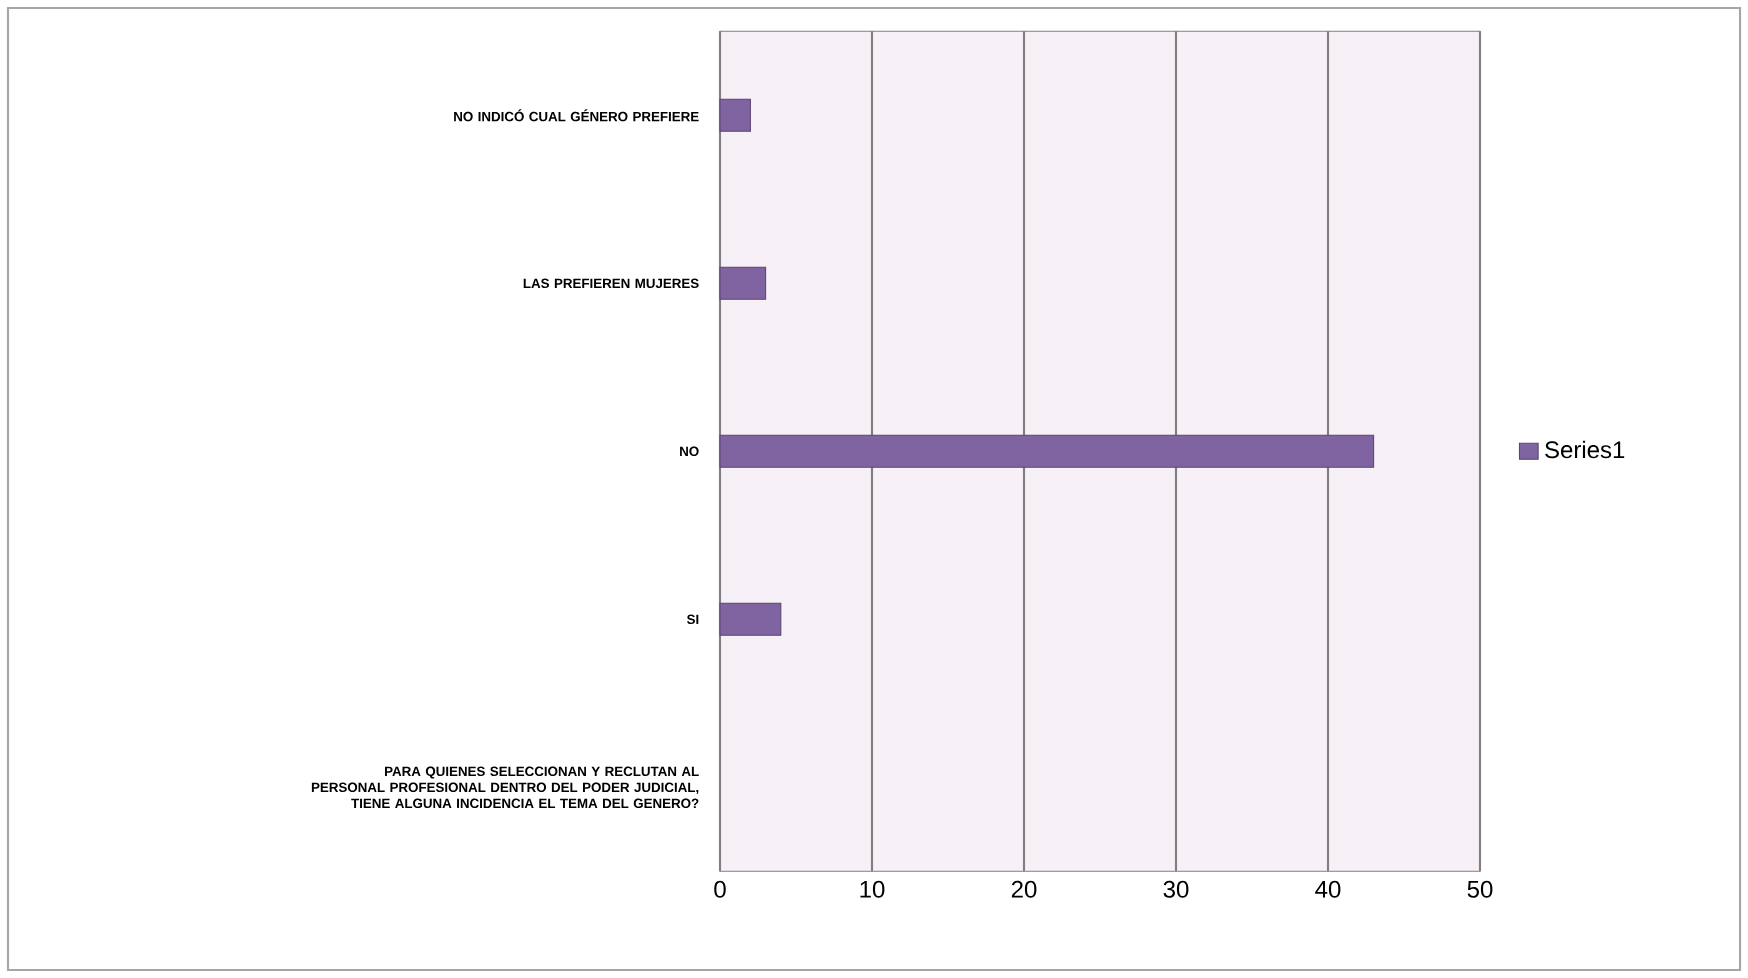  What do you see at coordinates (1176, 889) in the screenshot?
I see `x-tick-label: 30` at bounding box center [1176, 889].